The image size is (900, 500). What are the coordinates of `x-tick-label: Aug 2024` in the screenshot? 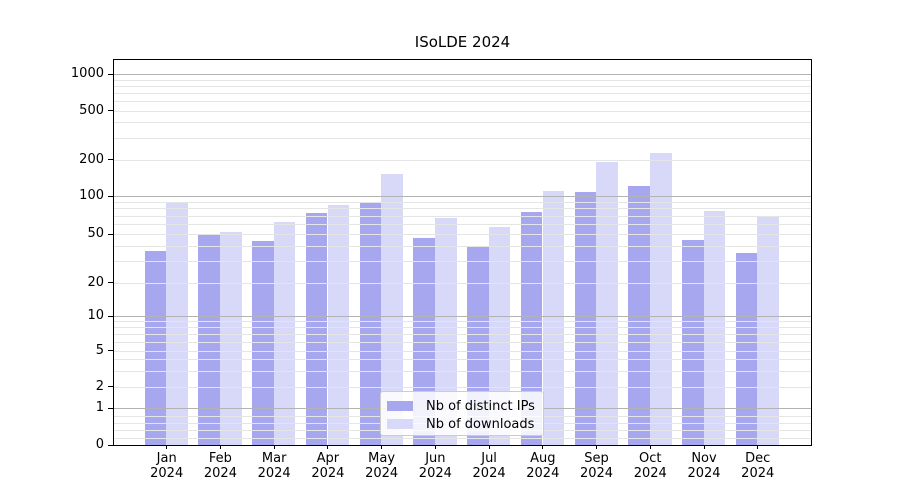 It's located at (543, 466).